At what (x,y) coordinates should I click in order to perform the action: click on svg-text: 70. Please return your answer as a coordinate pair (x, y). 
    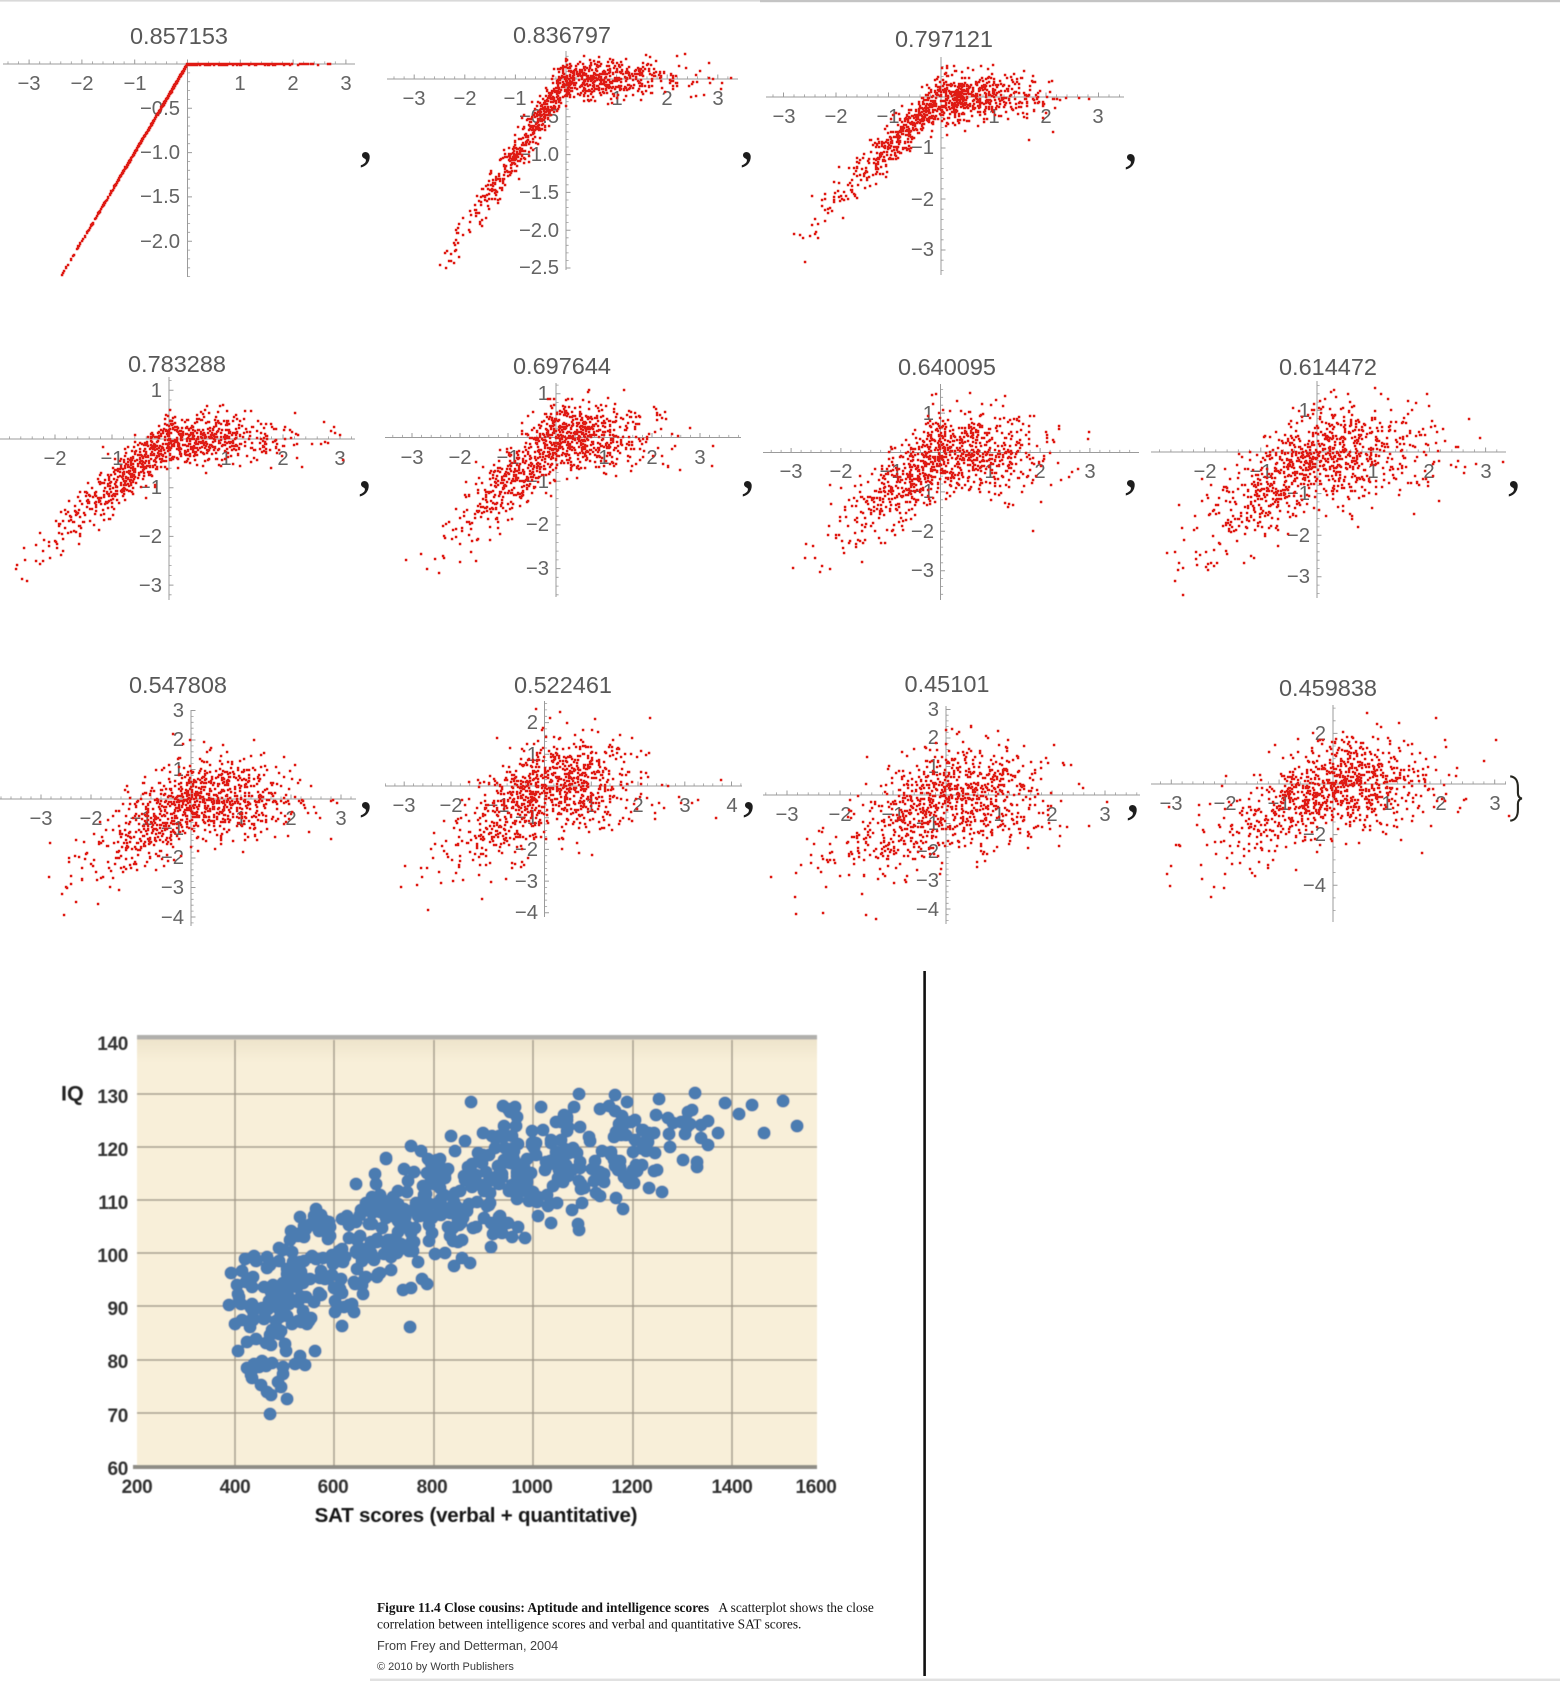
    Looking at the image, I should click on (117, 1416).